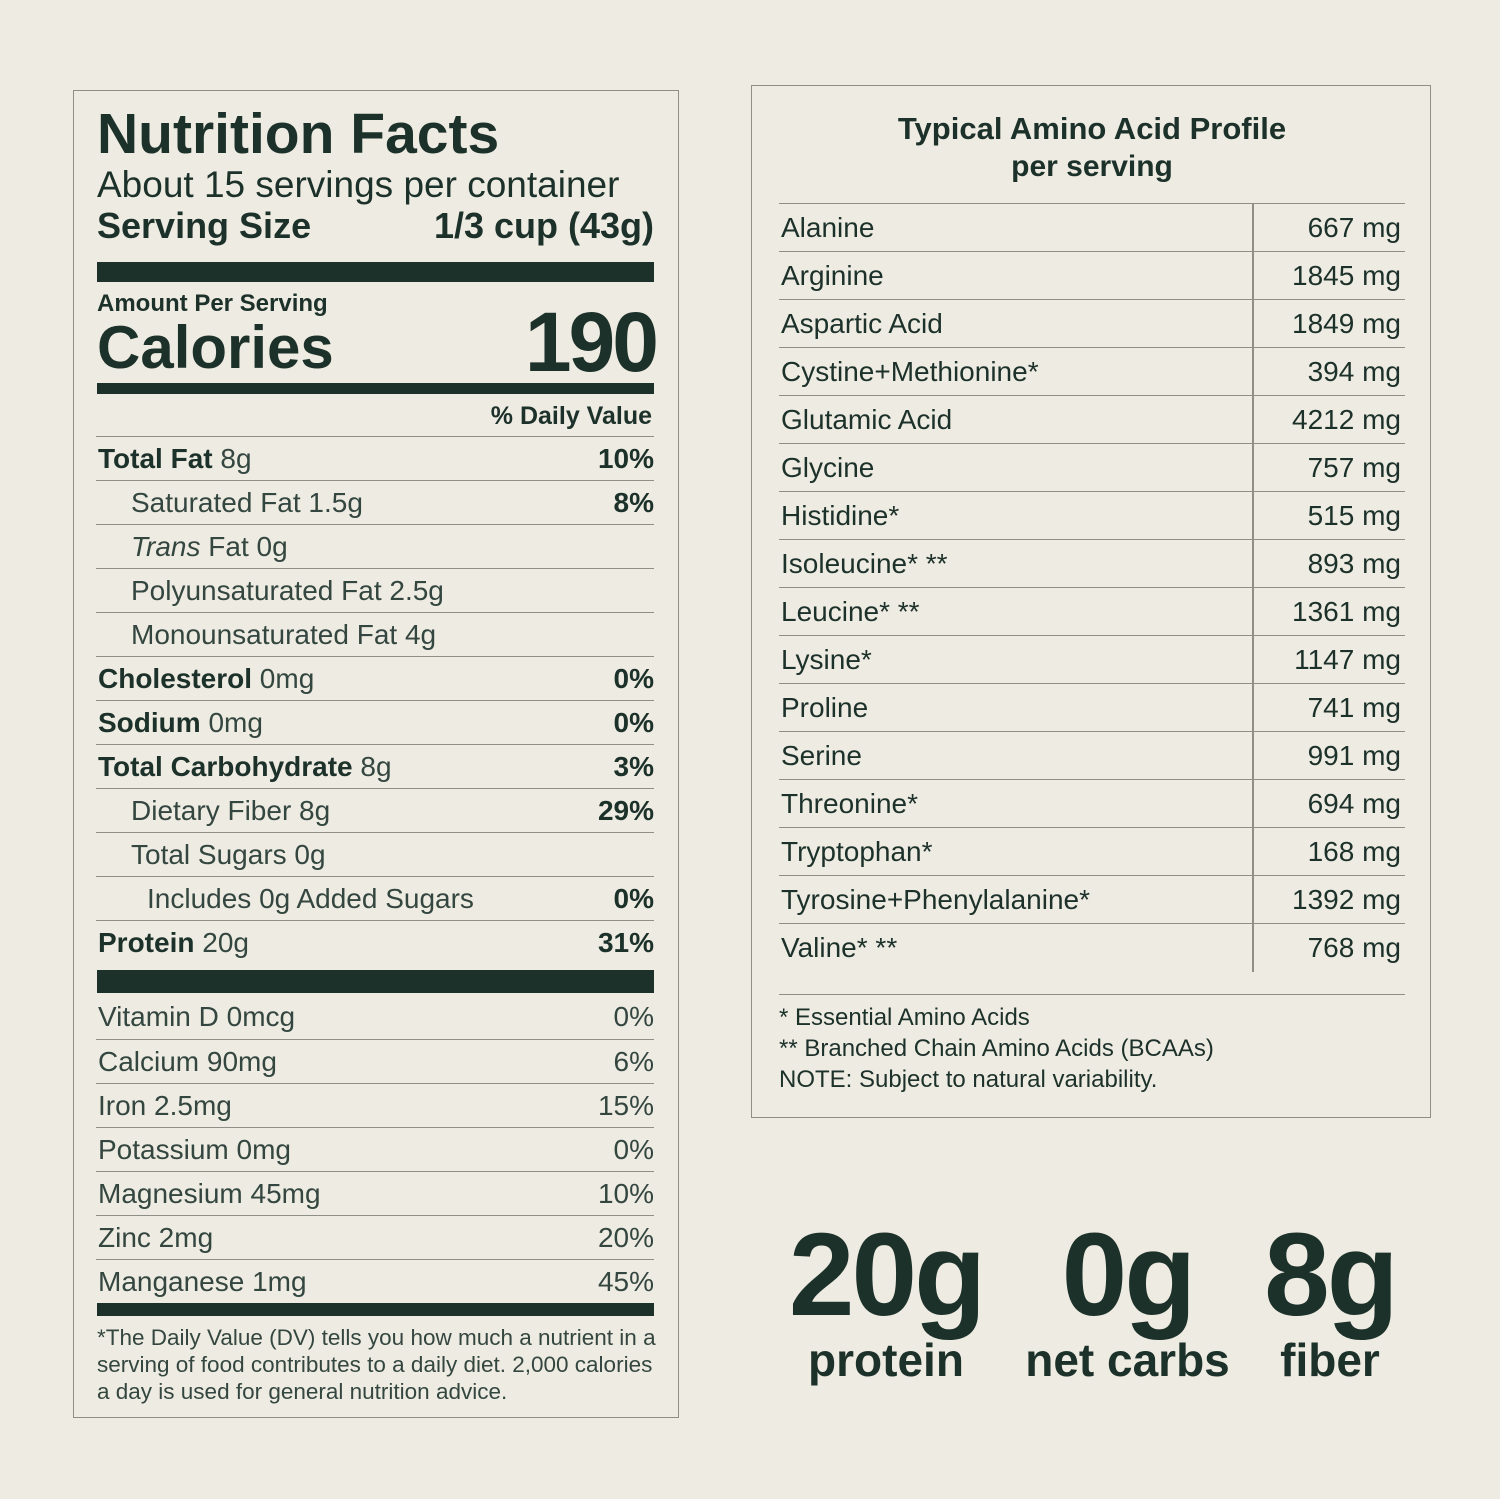 Image resolution: width=1500 pixels, height=1499 pixels. I want to click on amino-acid-value: 991 mg, so click(1354, 755).